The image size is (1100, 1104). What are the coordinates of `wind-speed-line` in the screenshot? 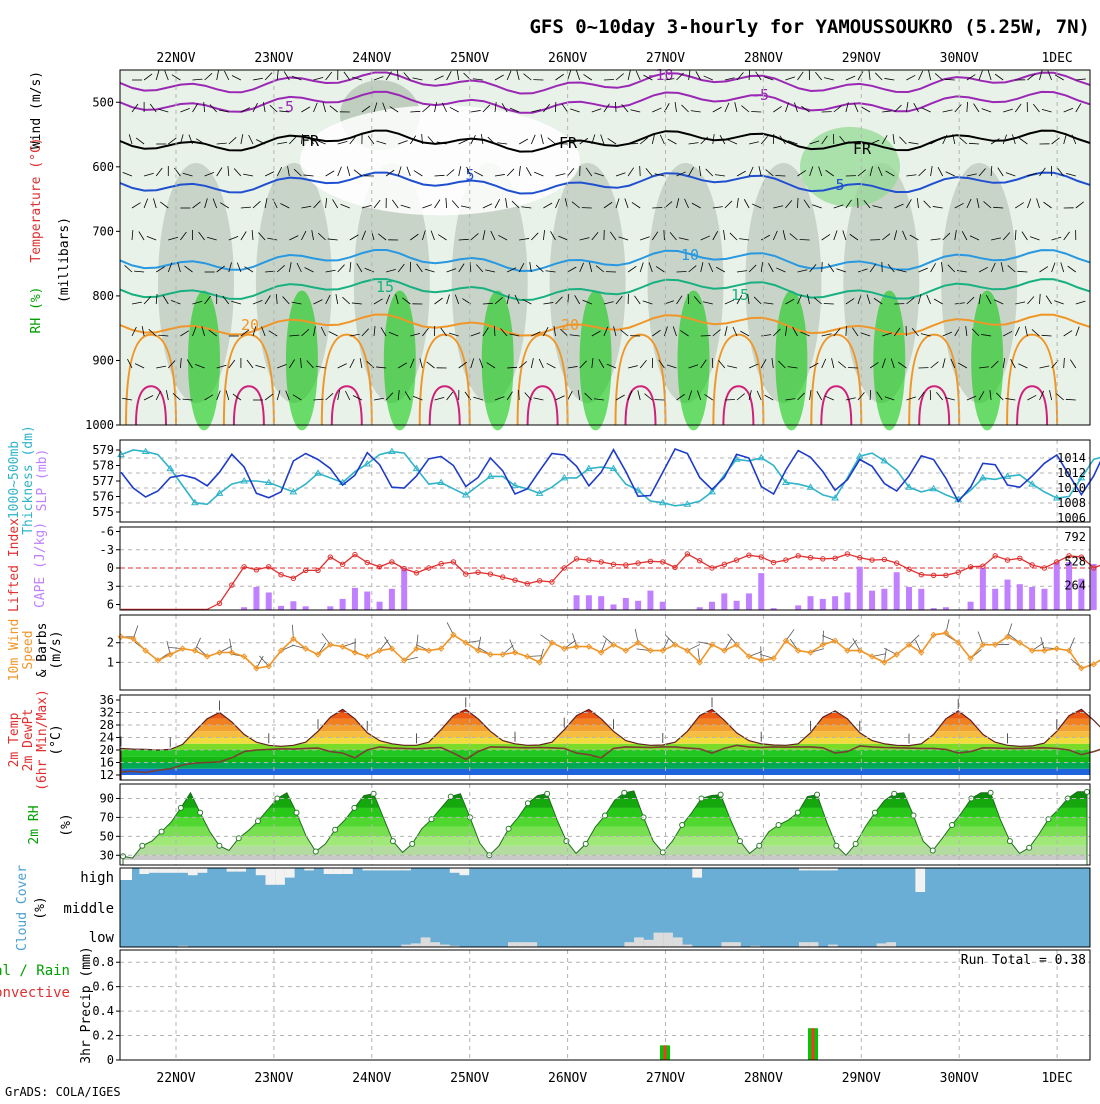 It's located at (610, 650).